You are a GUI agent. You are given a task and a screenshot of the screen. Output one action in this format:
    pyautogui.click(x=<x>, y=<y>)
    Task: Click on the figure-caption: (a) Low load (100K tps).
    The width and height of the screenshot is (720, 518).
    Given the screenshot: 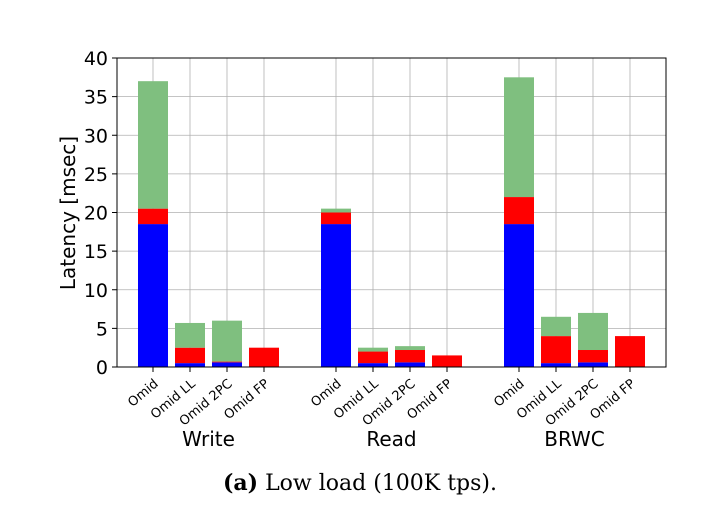 What is the action you would take?
    pyautogui.click(x=360, y=483)
    